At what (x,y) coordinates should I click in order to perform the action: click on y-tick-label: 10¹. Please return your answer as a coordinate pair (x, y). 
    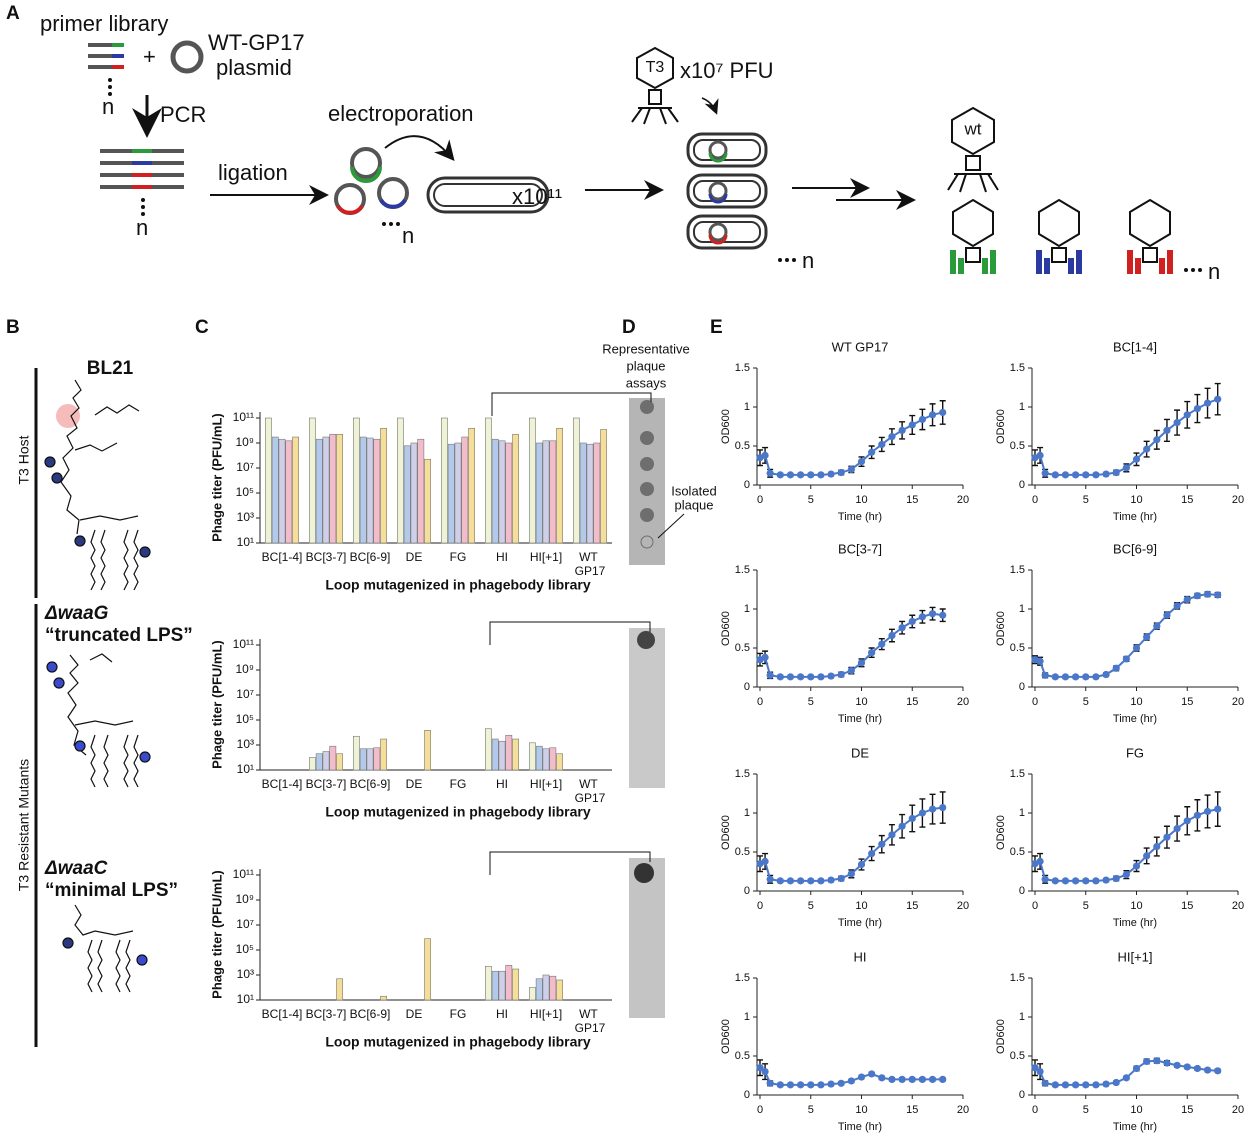
    Looking at the image, I should click on (245, 999).